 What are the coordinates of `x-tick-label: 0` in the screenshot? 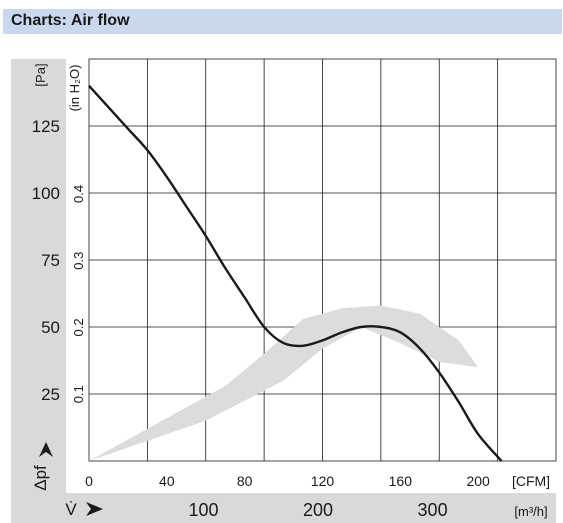 It's located at (89, 481).